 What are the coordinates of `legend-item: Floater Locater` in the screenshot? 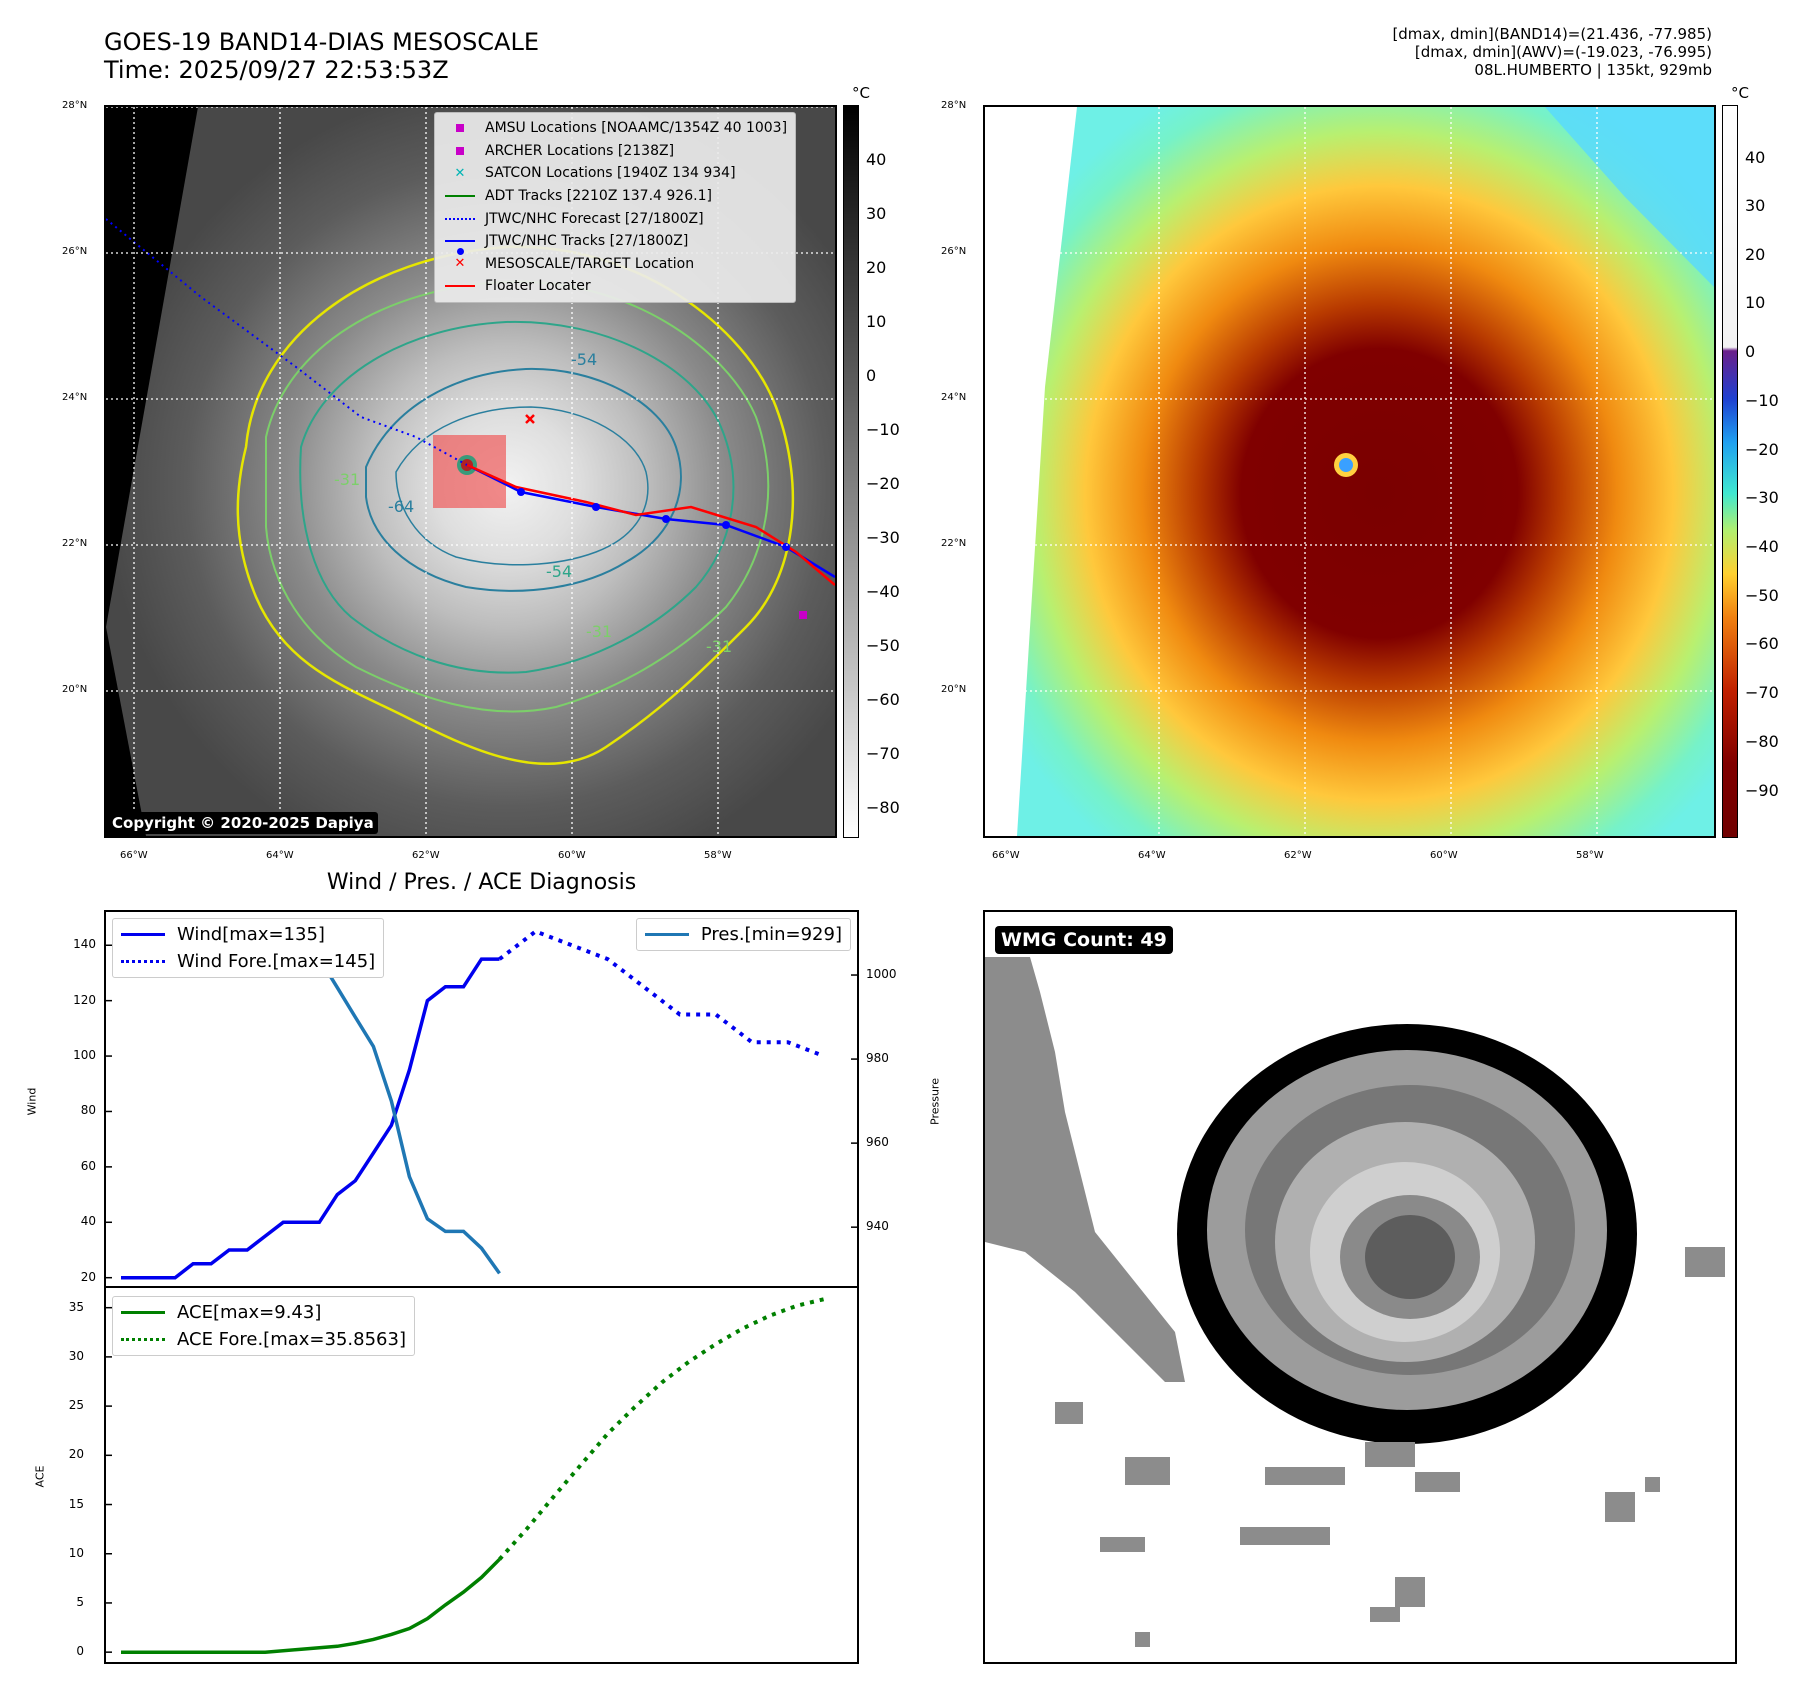 It's located at (615, 286).